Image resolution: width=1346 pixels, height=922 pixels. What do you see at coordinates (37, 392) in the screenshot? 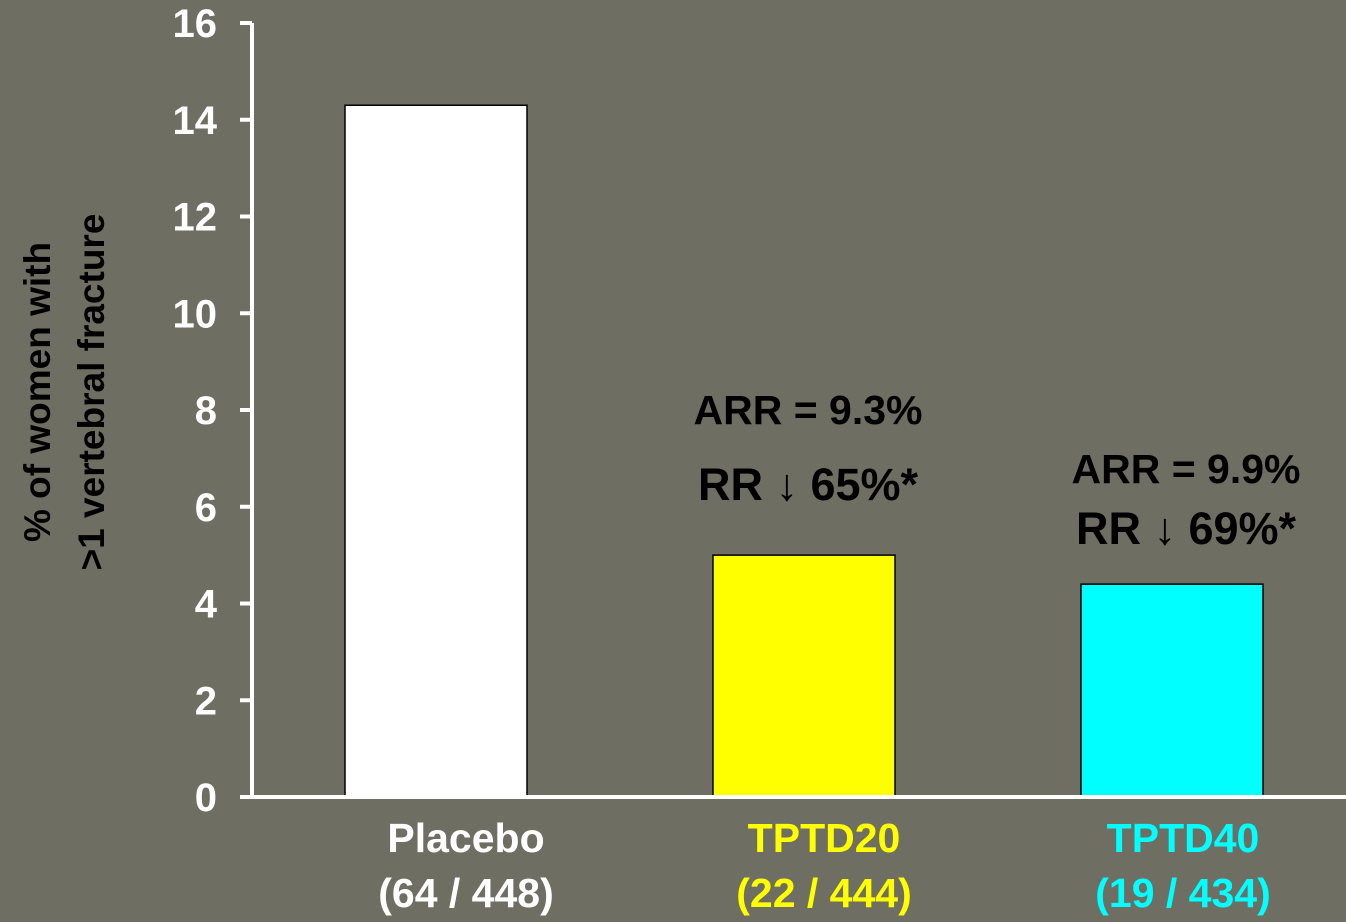
I see `y-axis-label-line1: % of women with` at bounding box center [37, 392].